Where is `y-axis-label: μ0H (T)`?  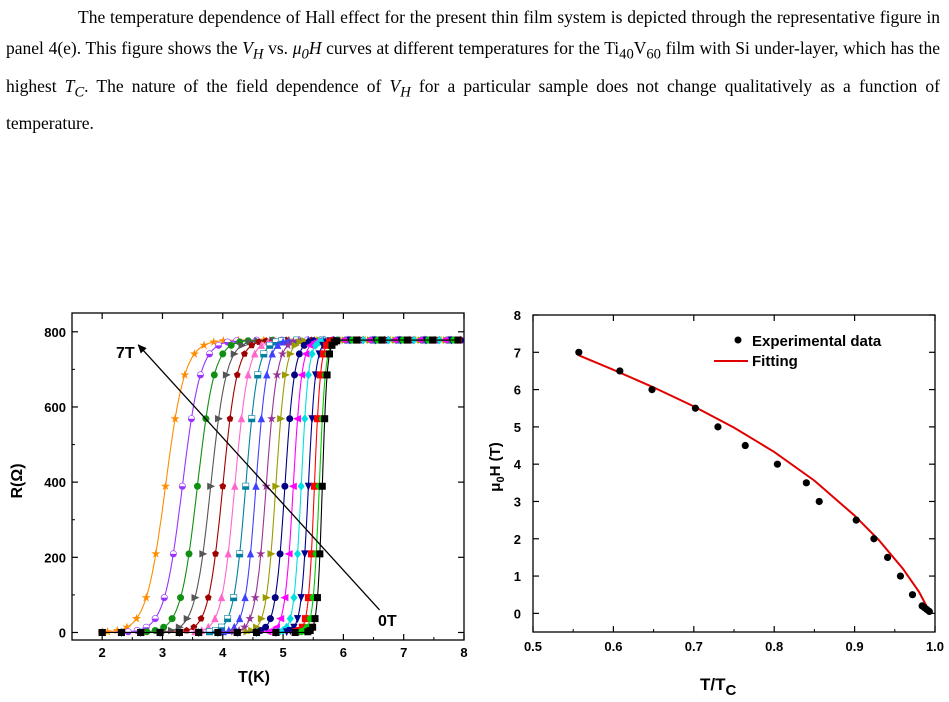 y-axis-label: μ0H (T) is located at coordinates (497, 466).